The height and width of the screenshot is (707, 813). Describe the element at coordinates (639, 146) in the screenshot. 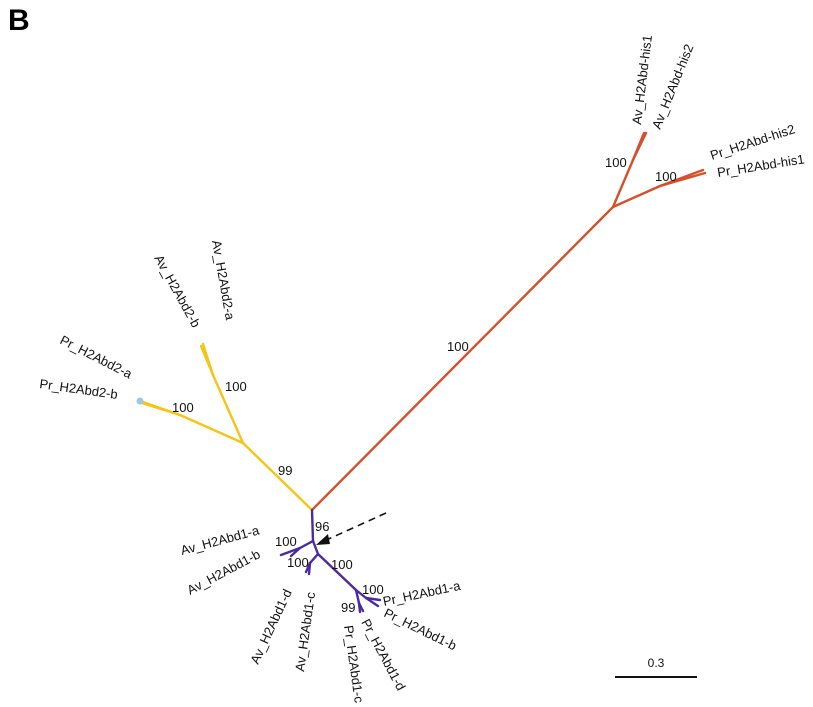

I see `branch-av-his2` at that location.